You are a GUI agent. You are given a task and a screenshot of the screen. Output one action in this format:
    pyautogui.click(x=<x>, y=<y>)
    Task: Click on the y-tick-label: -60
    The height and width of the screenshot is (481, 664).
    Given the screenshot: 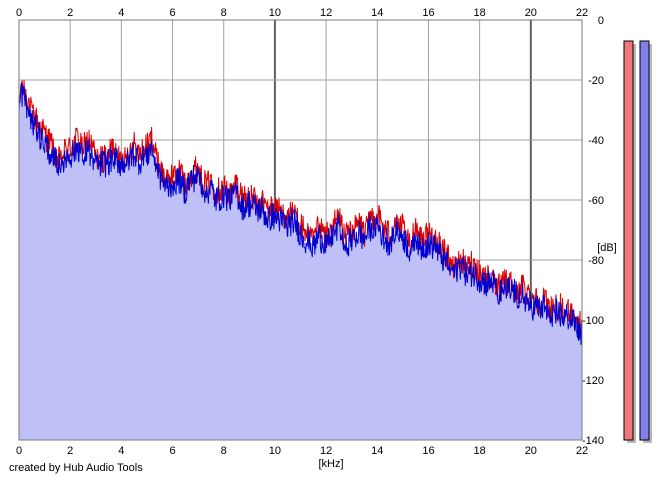 What is the action you would take?
    pyautogui.click(x=596, y=201)
    